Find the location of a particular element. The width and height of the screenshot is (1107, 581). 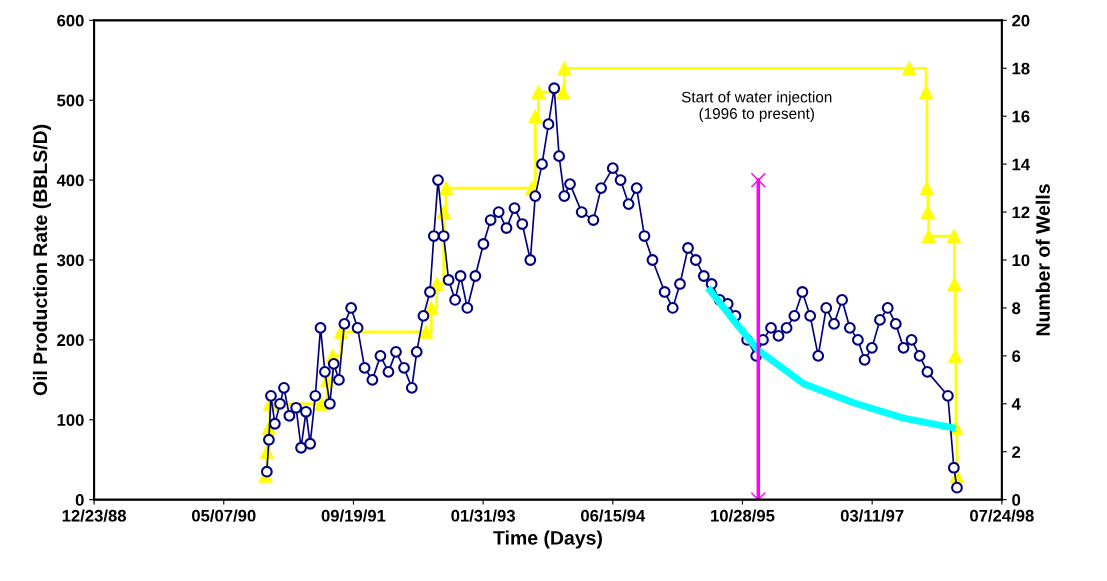

y2-tick-label: 8 is located at coordinates (1016, 308).